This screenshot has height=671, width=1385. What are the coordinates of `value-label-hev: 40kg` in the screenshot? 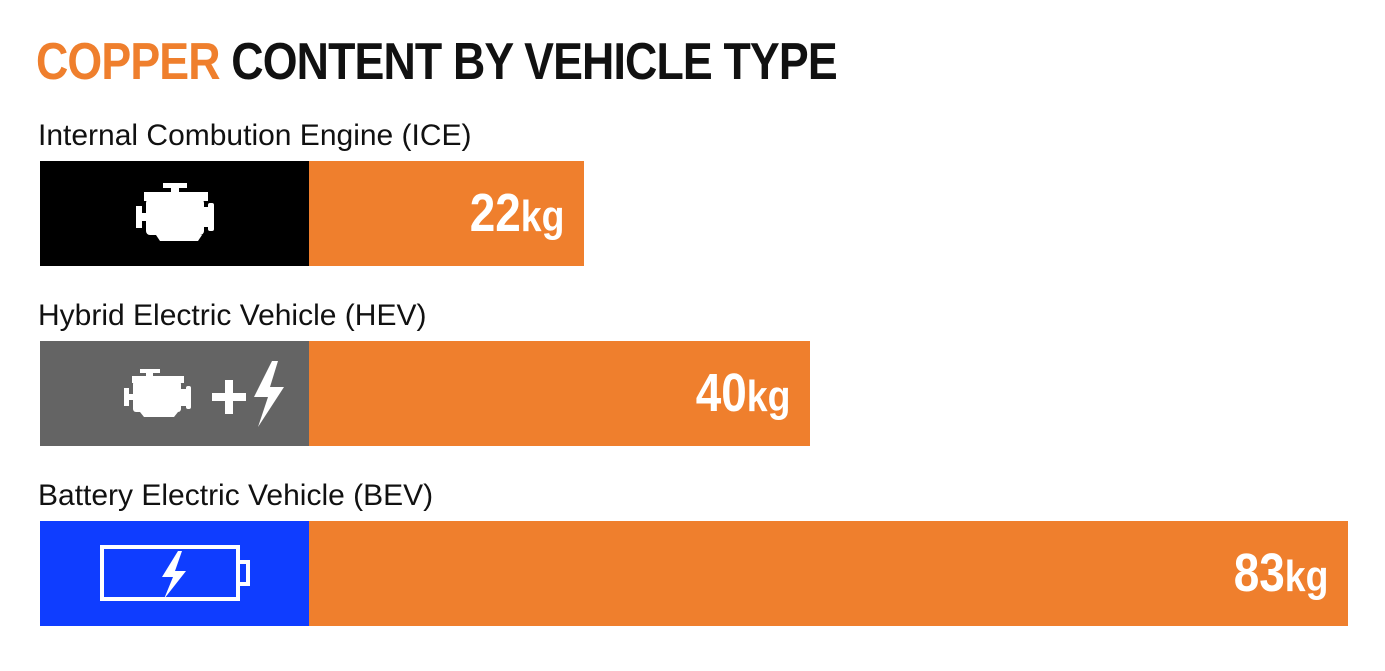 It's located at (742, 393).